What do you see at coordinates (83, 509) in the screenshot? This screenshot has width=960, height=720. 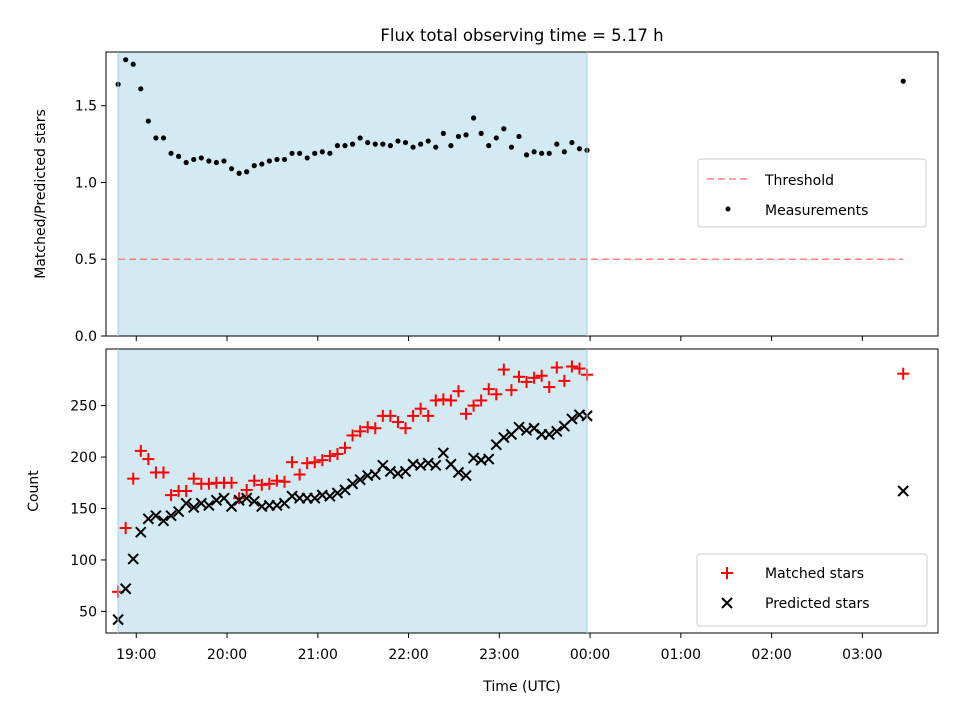 I see `y-tick-label: 150` at bounding box center [83, 509].